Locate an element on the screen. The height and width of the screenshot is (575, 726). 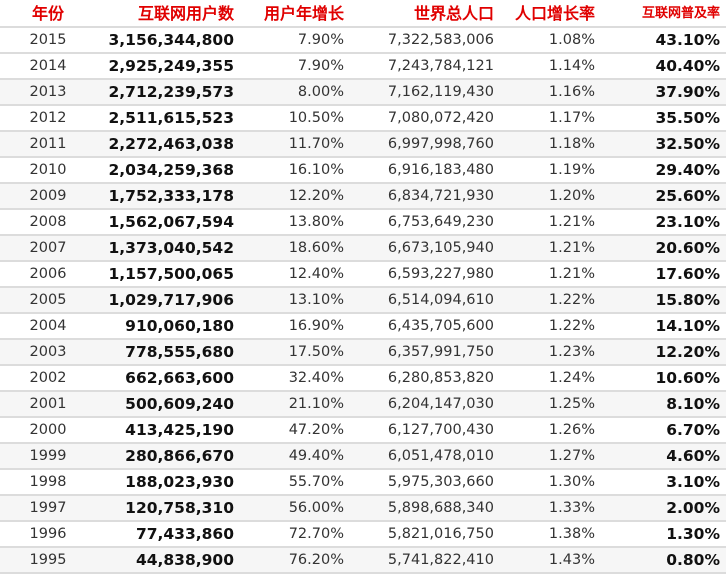
cell-user-growth: 11.70% is located at coordinates (316, 144).